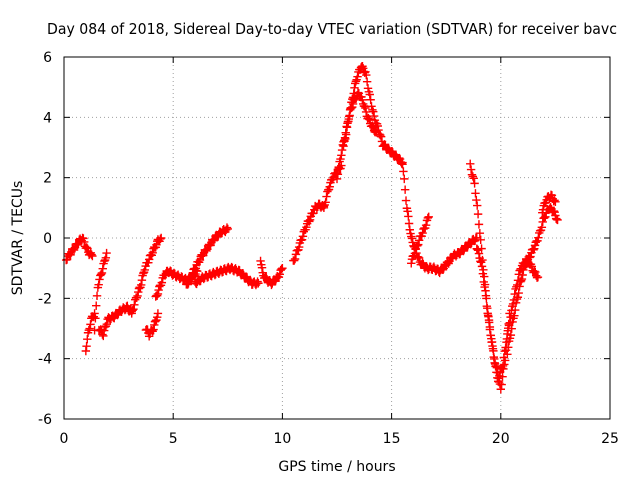 The height and width of the screenshot is (480, 640). I want to click on x-tick-label: 20, so click(501, 439).